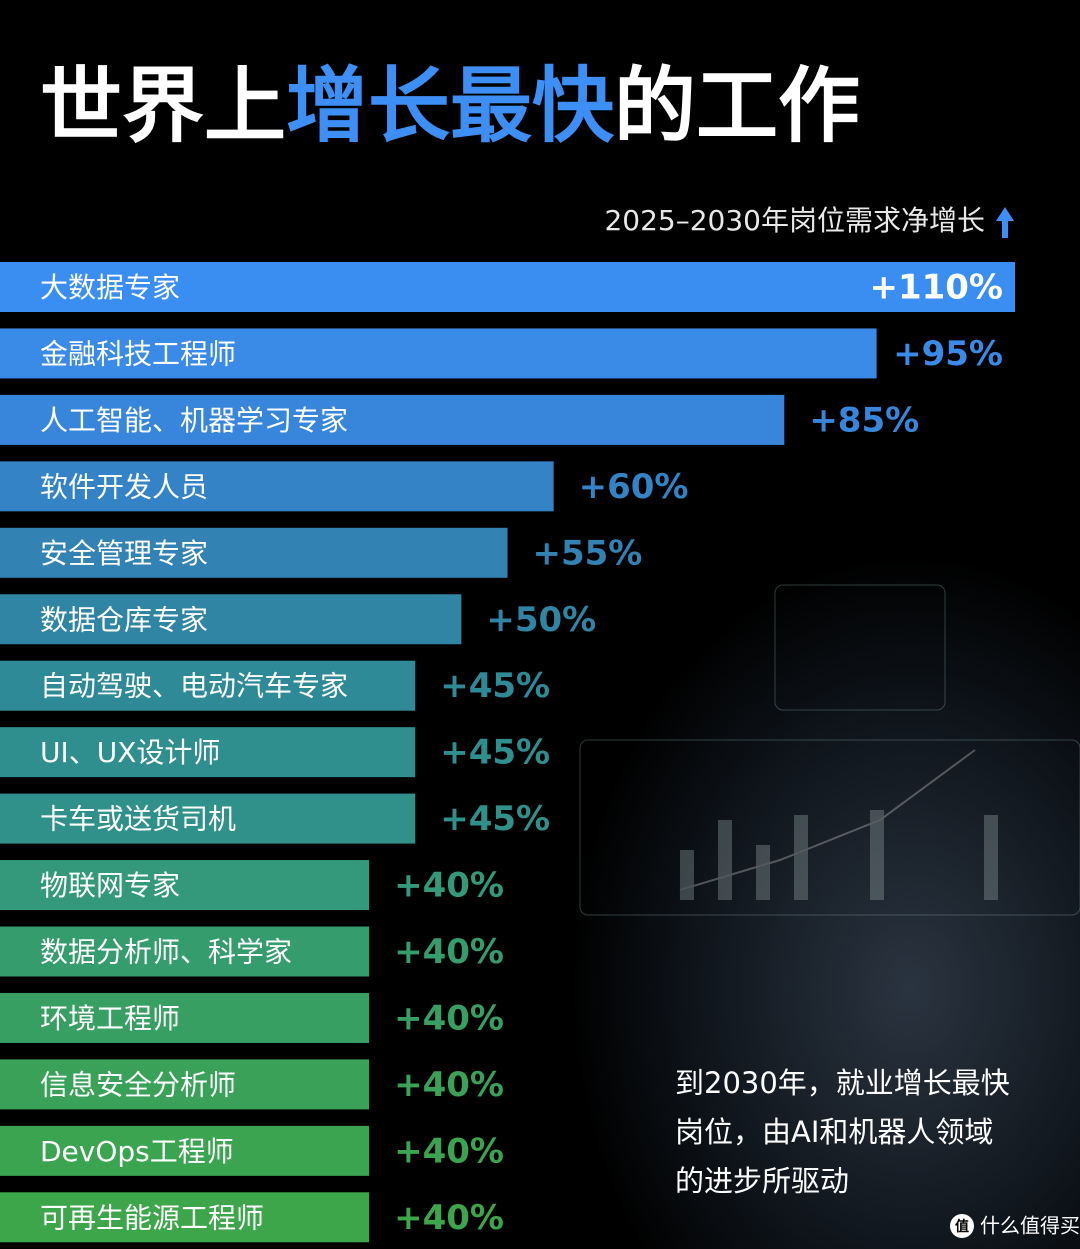  I want to click on category-label: 信息安全分析师, so click(138, 1084).